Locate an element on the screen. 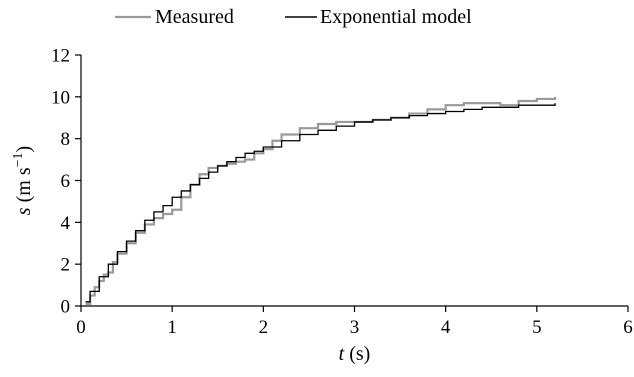  x-axis-label-var: t is located at coordinates (342, 354).